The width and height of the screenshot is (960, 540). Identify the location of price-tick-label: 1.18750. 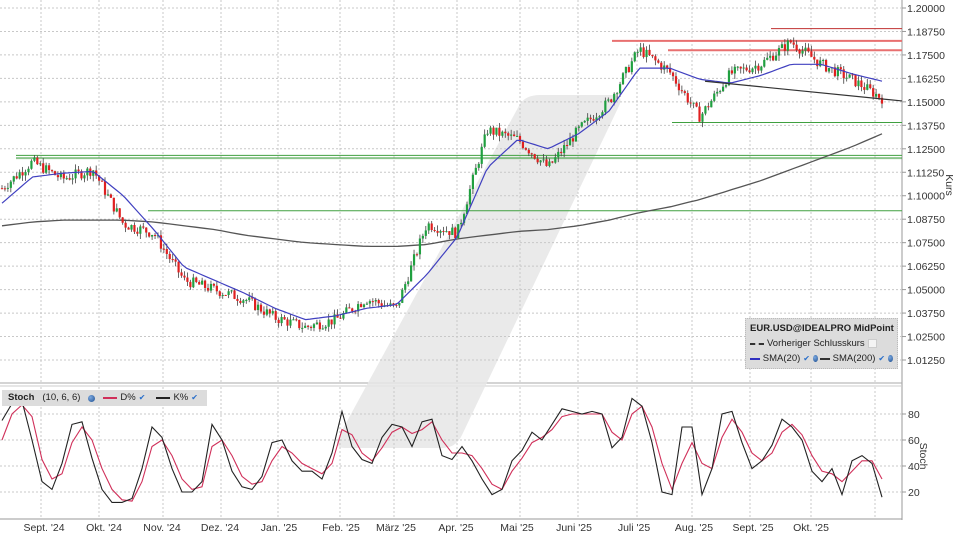
(926, 32).